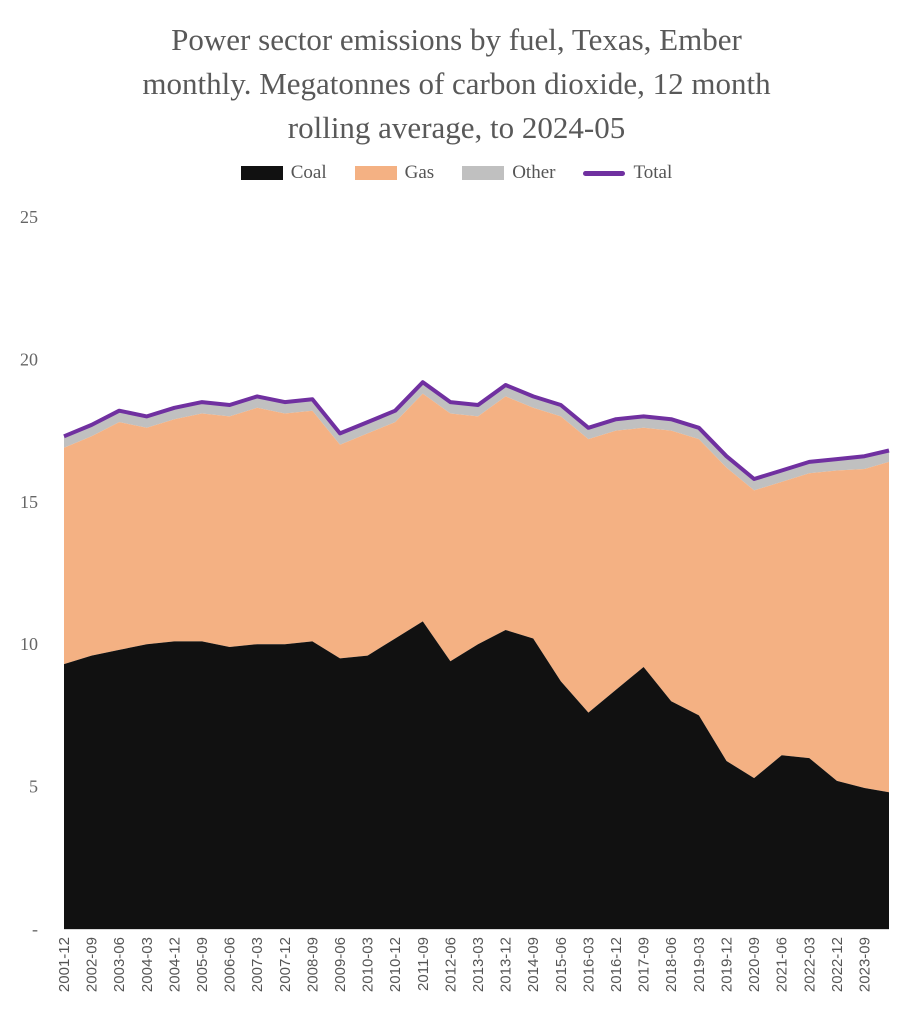  I want to click on x-tick-label: 2002-09, so click(92, 964).